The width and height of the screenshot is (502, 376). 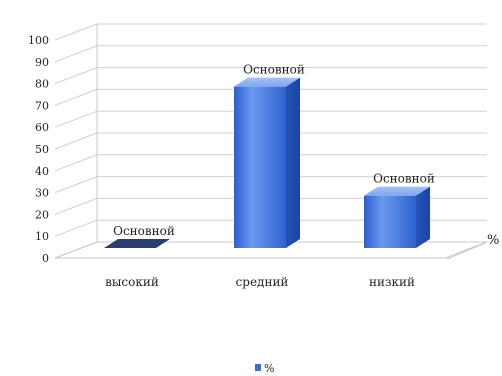 I want to click on x-tick-label: высокий, so click(x=132, y=282).